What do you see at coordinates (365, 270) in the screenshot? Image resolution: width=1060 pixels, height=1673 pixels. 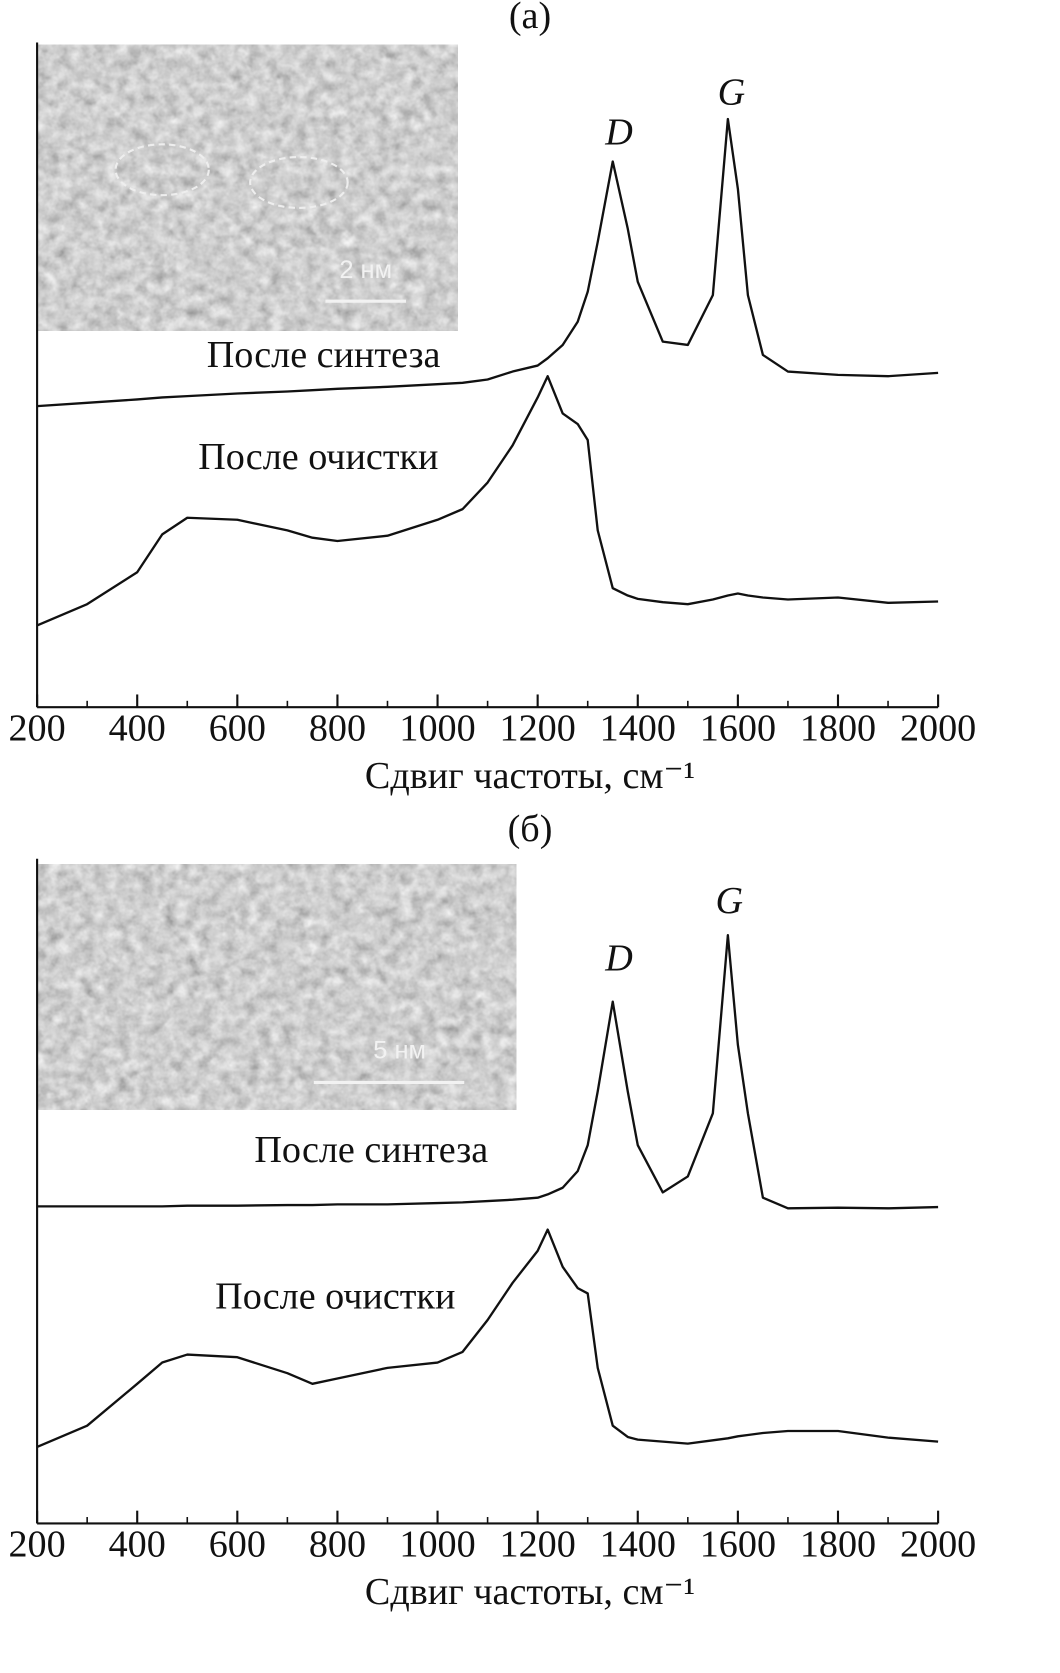 I see `scale-label: 2 нм` at bounding box center [365, 270].